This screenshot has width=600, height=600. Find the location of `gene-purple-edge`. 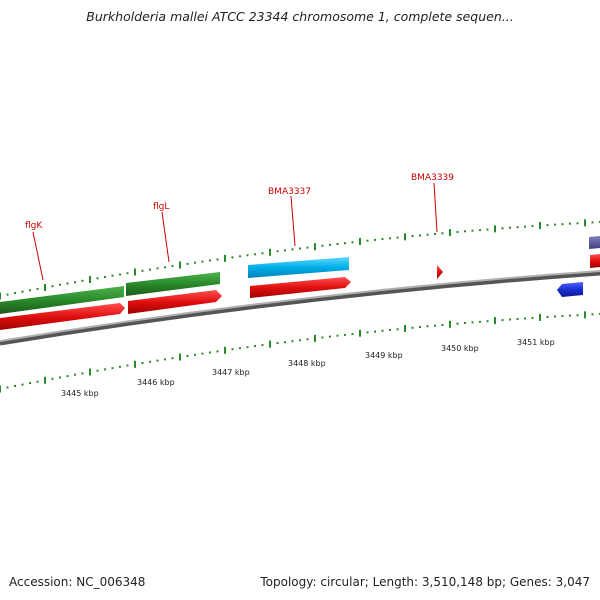

gene-purple-edge is located at coordinates (594, 242).